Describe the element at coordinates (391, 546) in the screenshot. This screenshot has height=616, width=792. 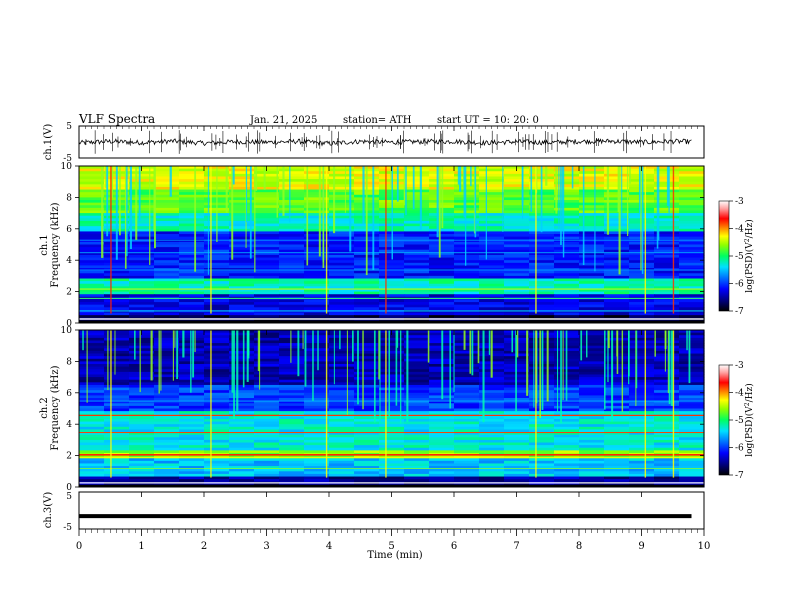
I see `x-tick-label: 5` at that location.